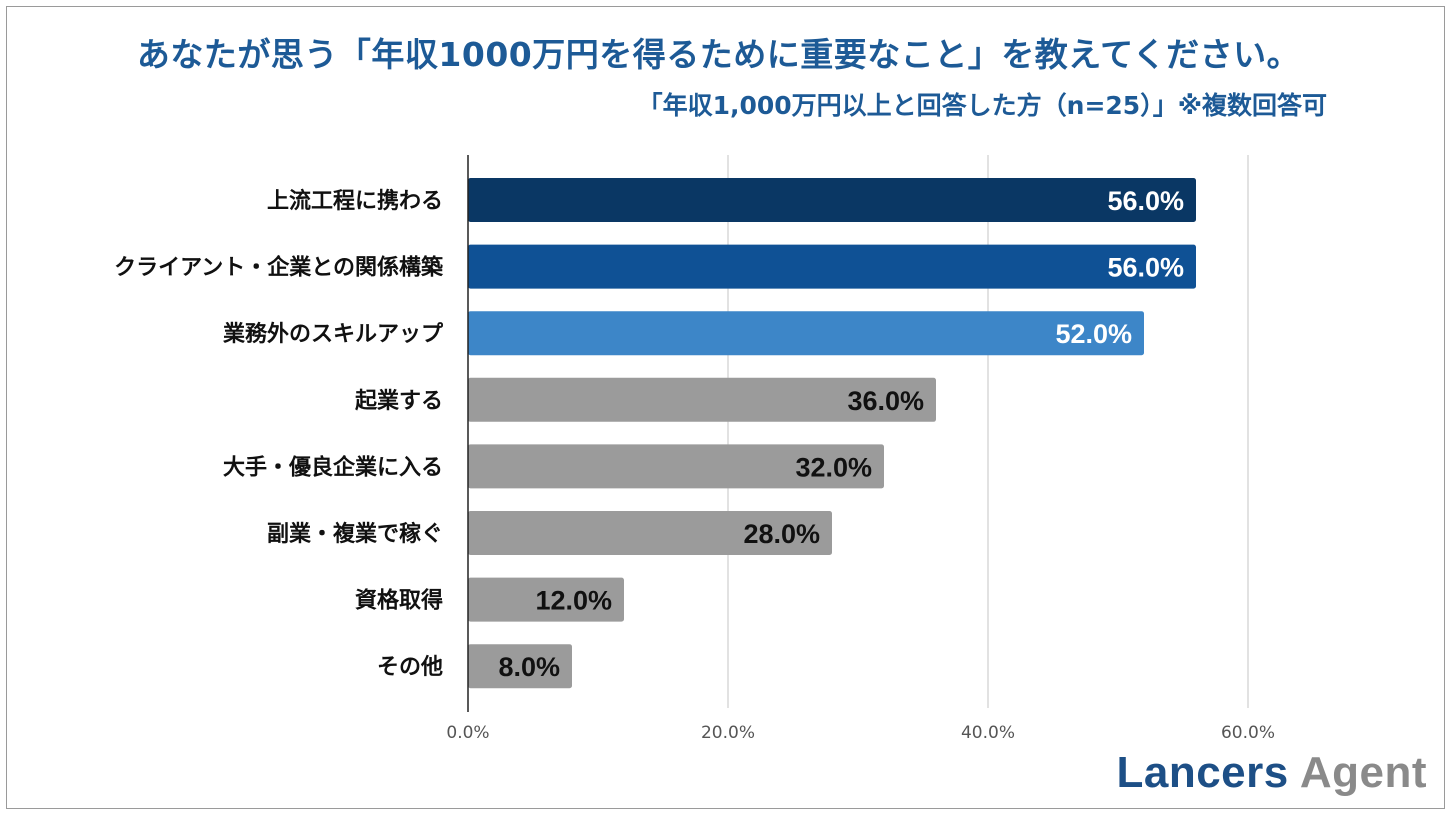 This screenshot has width=1455, height=817. Describe the element at coordinates (885, 401) in the screenshot. I see `data-label: 36.0%` at that location.